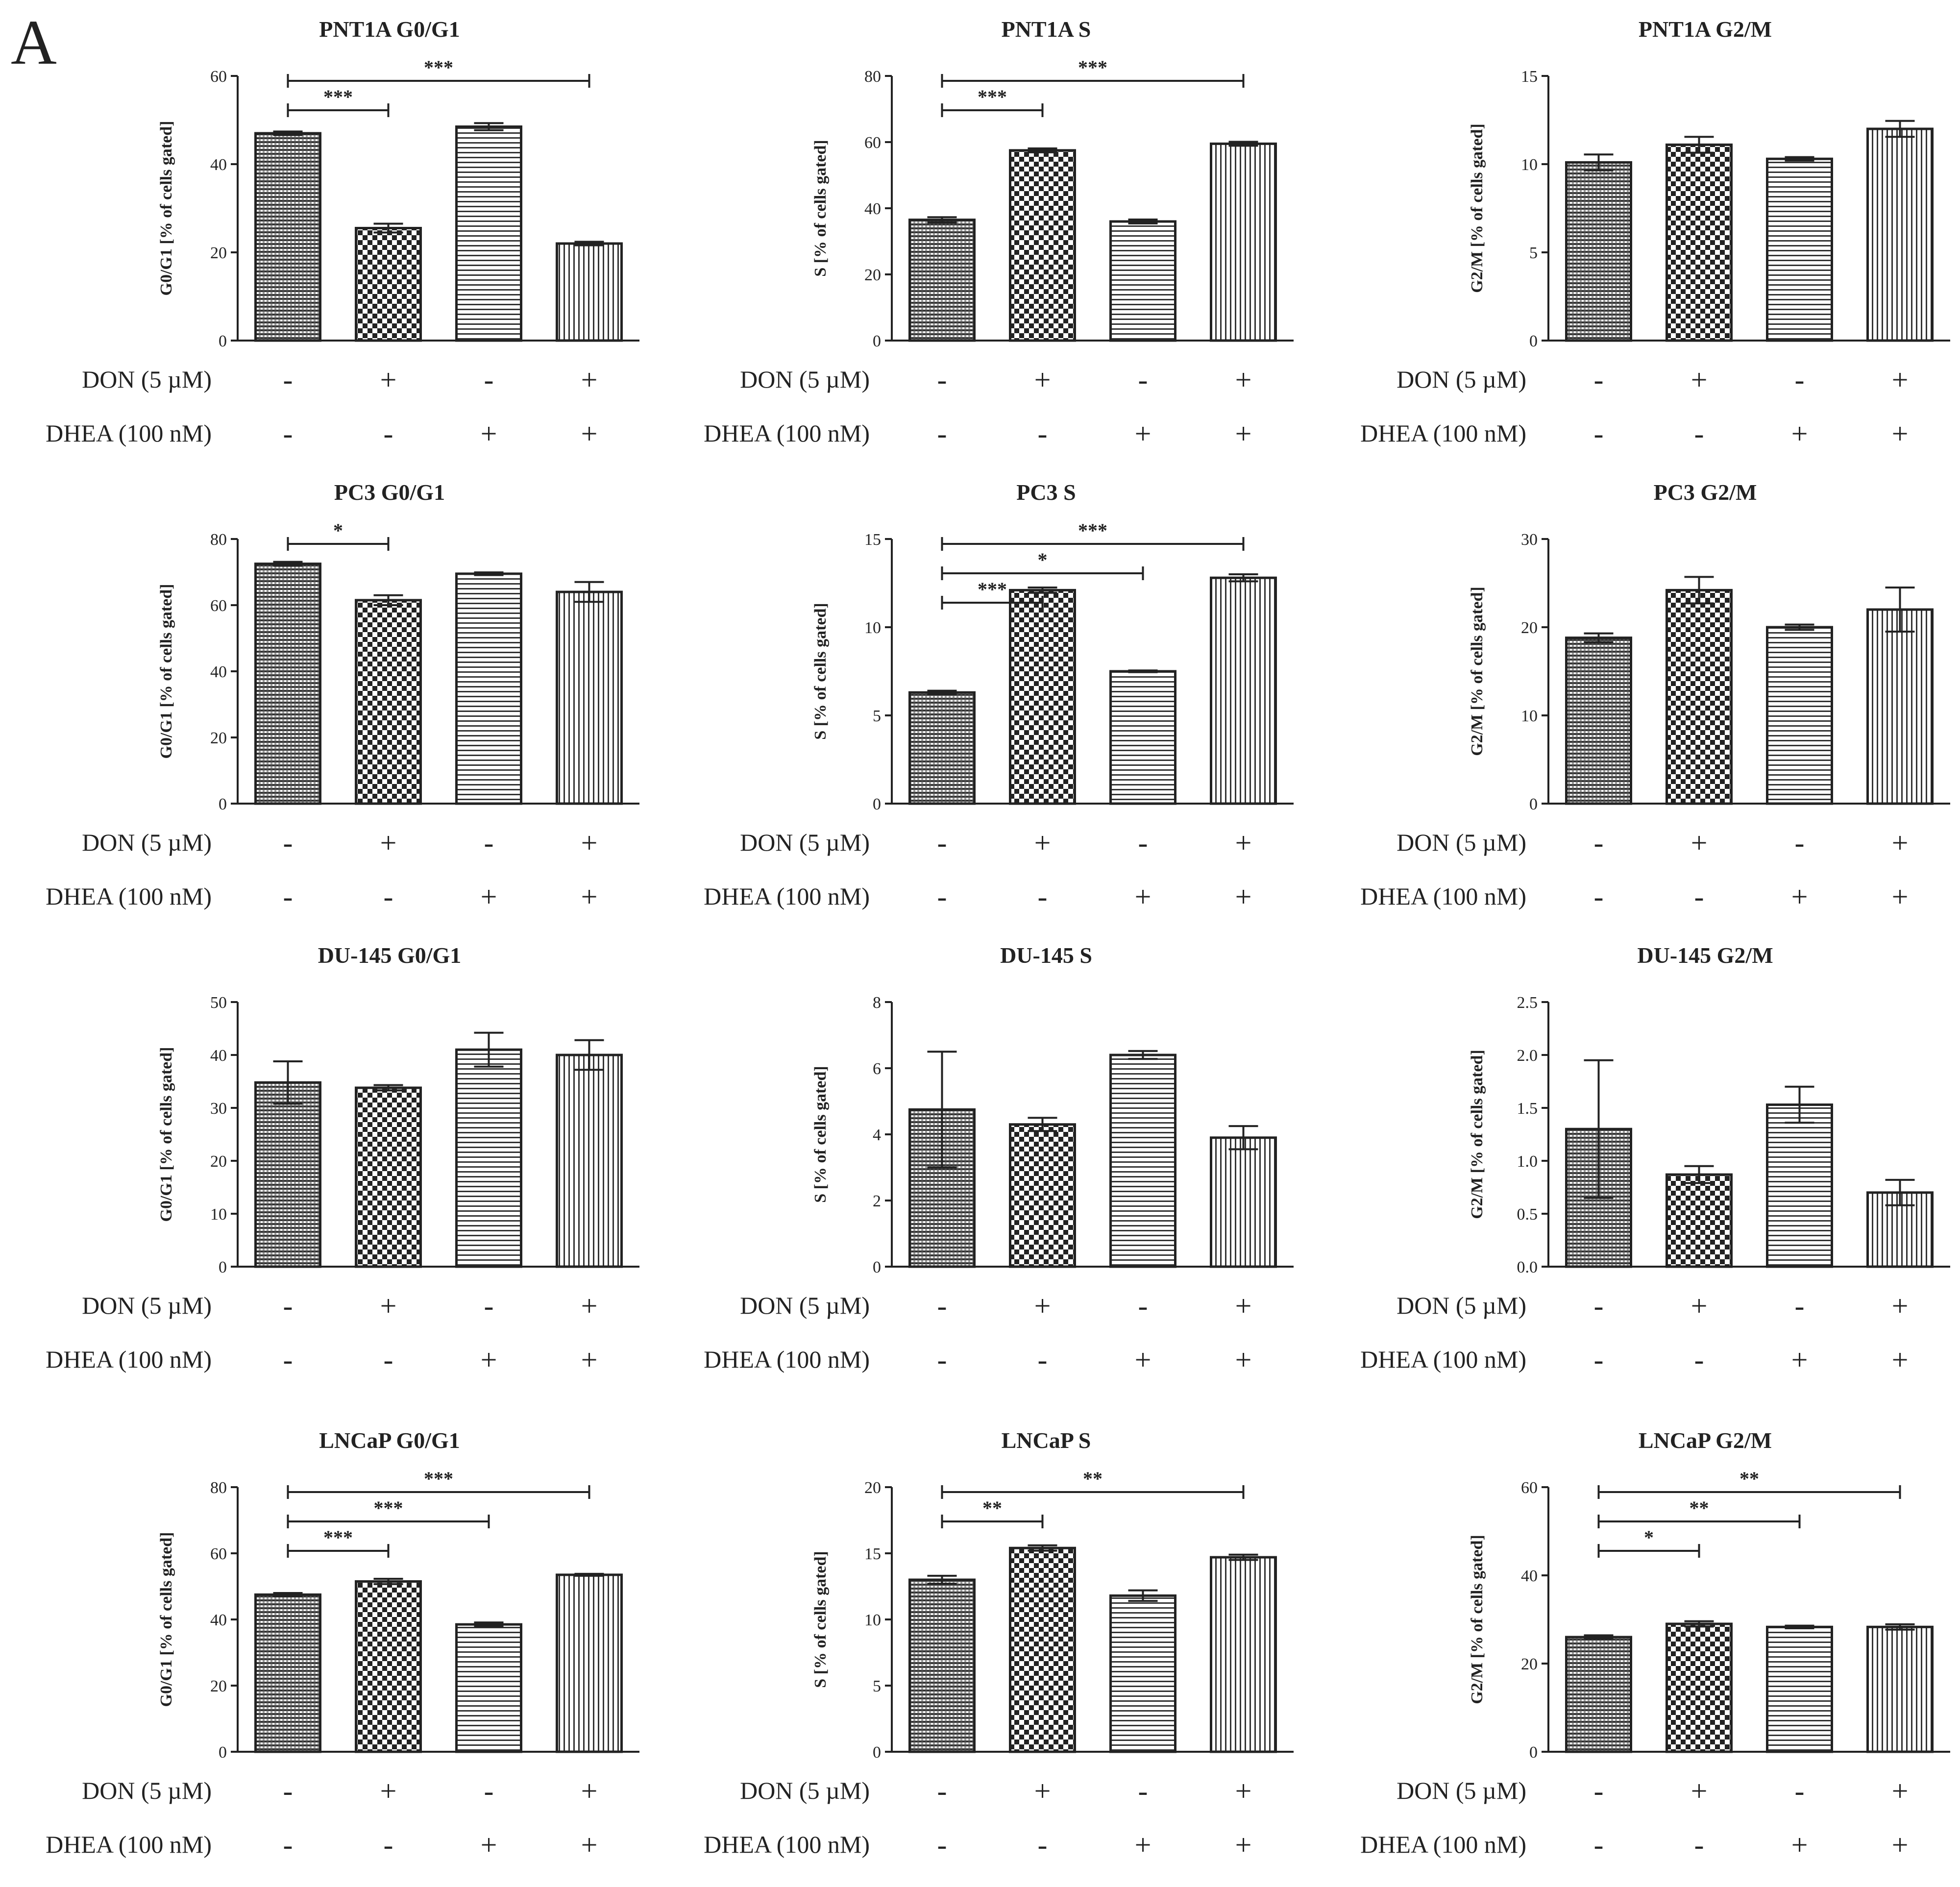 The image size is (1960, 1887). I want to click on y-tick-label: 10, so click(872, 628).